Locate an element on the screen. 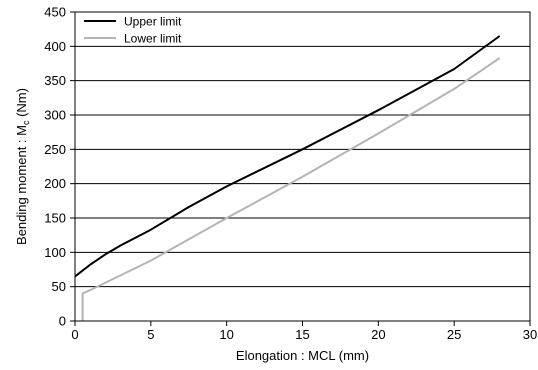 Image resolution: width=538 pixels, height=370 pixels. y-axis: 0 50 100 150 200 250 300 350 400 450 is located at coordinates (59, 167).